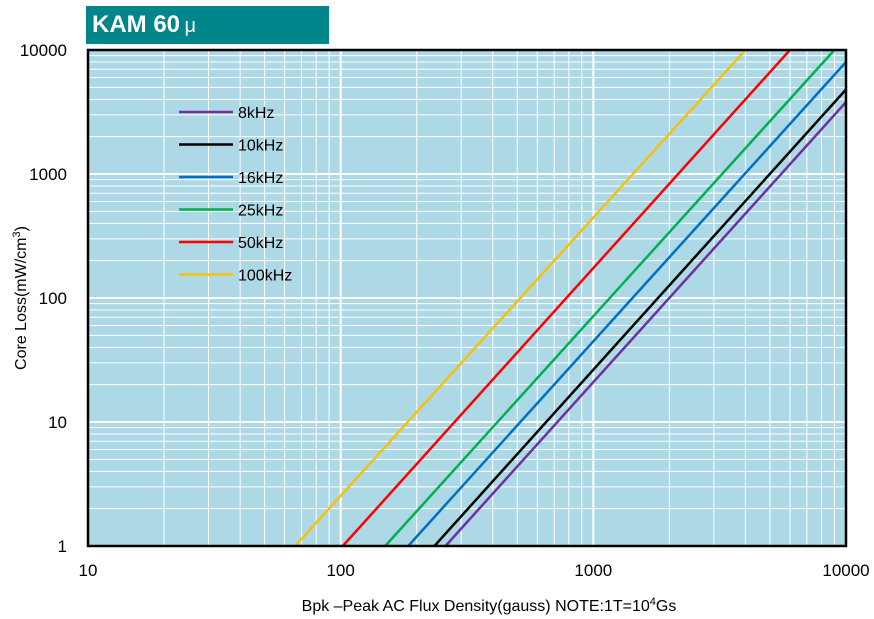 This screenshot has height=619, width=874. I want to click on legend: 8kHz 10kHz 16kHz 25kHz 50kHz 100kHz, so click(235, 195).